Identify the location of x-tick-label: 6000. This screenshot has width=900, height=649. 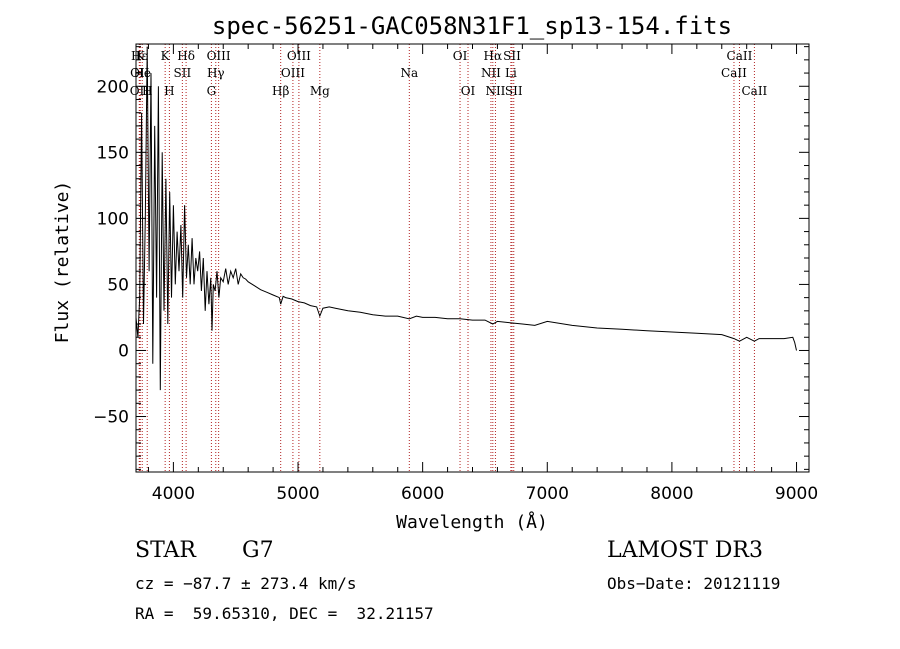
(422, 494).